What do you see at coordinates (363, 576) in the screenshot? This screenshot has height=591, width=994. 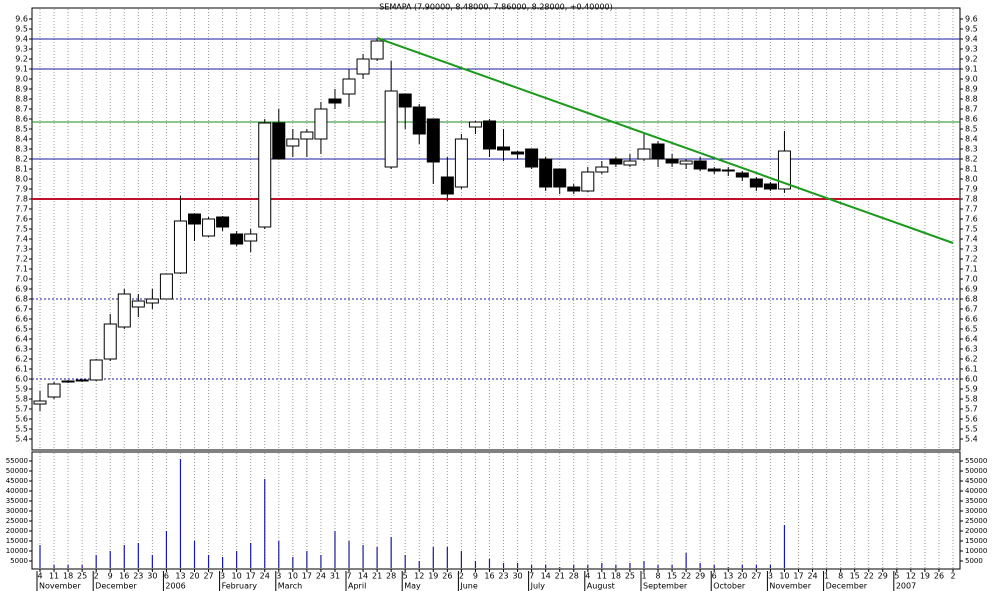 I see `x-tick-label: 14` at bounding box center [363, 576].